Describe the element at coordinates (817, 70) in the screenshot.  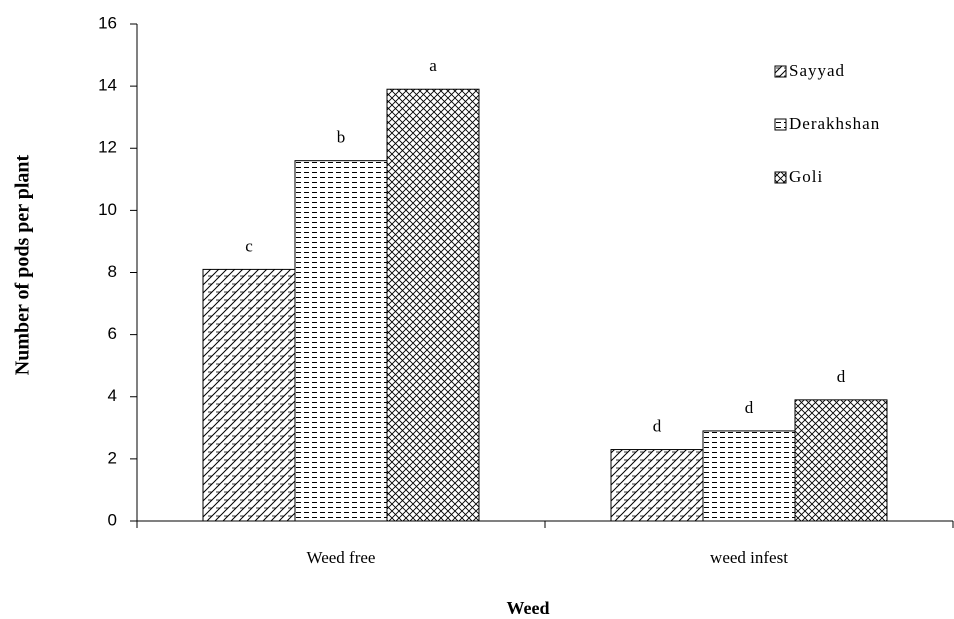
I see `legend-label: Sayyad` at that location.